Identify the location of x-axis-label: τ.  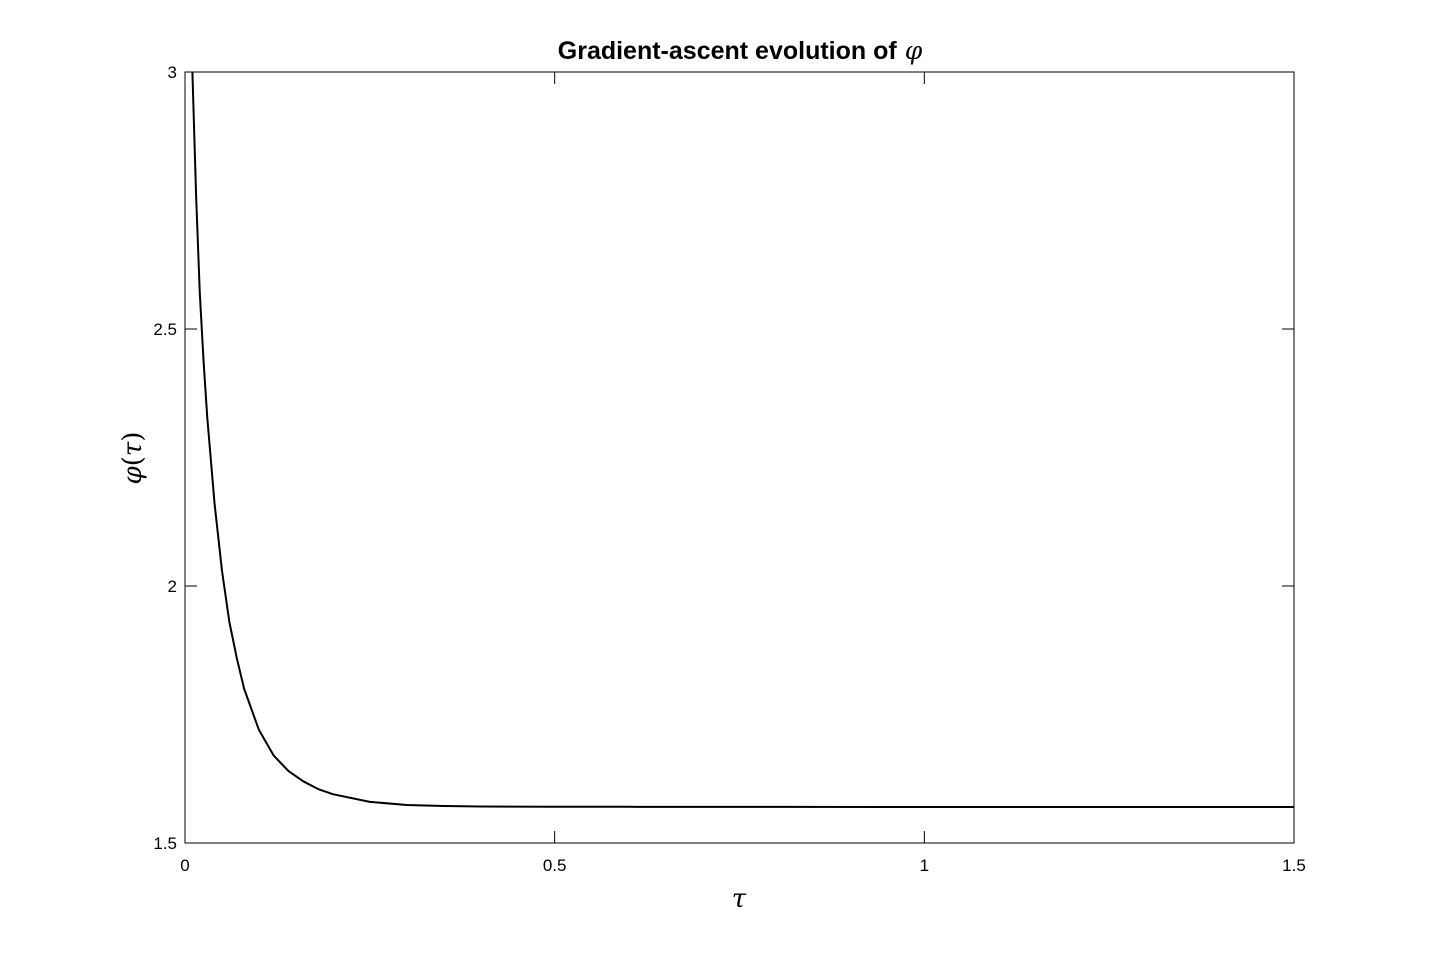
(739, 899).